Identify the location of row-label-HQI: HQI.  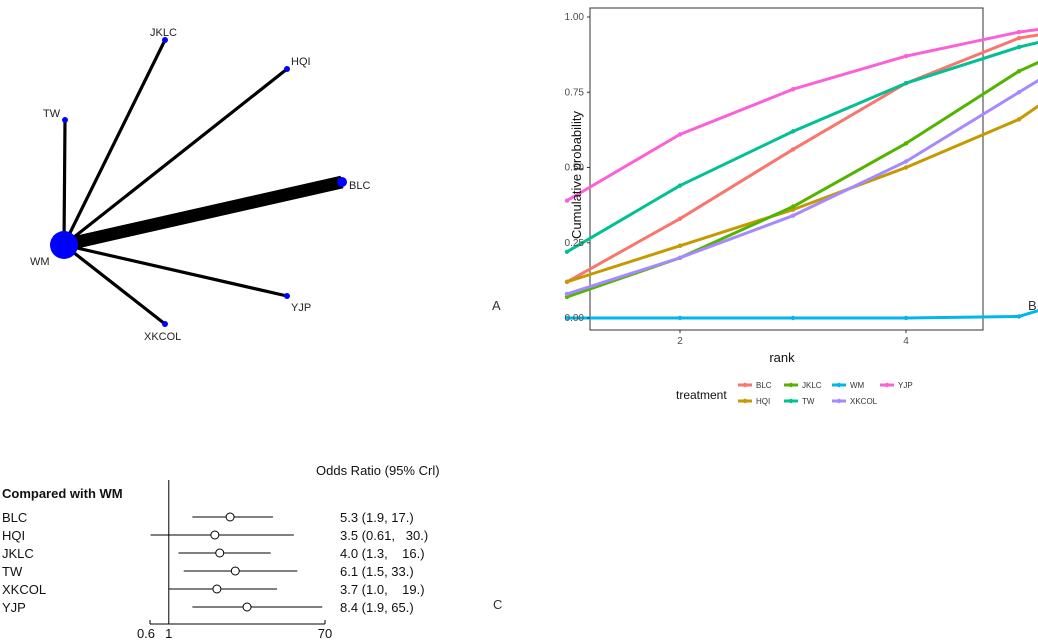
(13, 535).